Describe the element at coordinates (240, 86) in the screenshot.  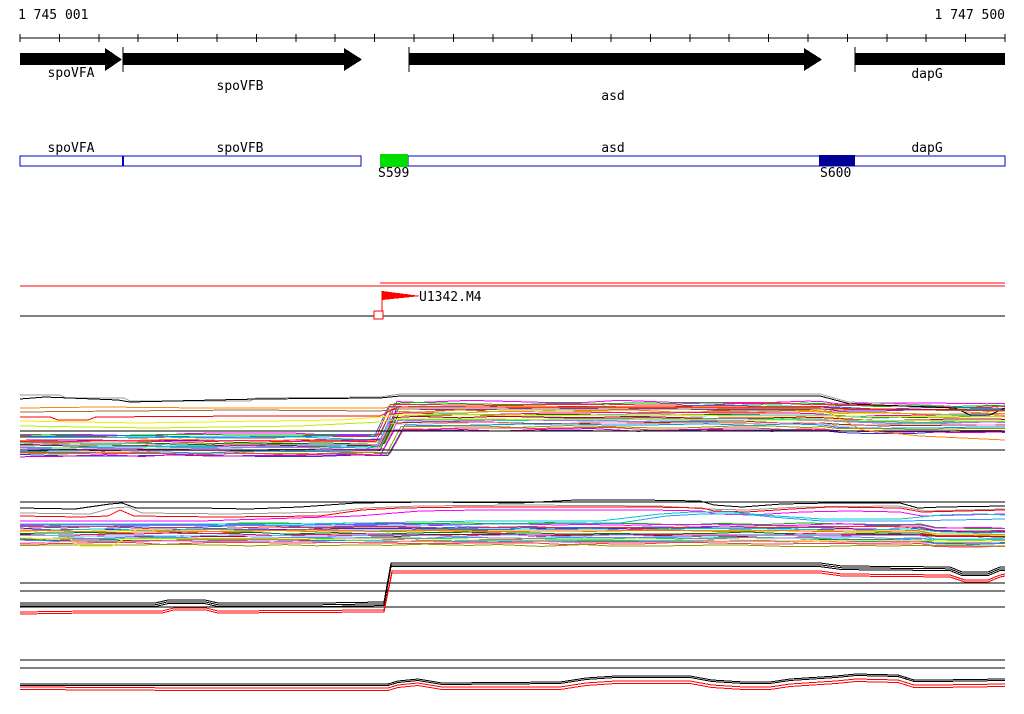
I see `gene-label-spovfb: spoVFB` at that location.